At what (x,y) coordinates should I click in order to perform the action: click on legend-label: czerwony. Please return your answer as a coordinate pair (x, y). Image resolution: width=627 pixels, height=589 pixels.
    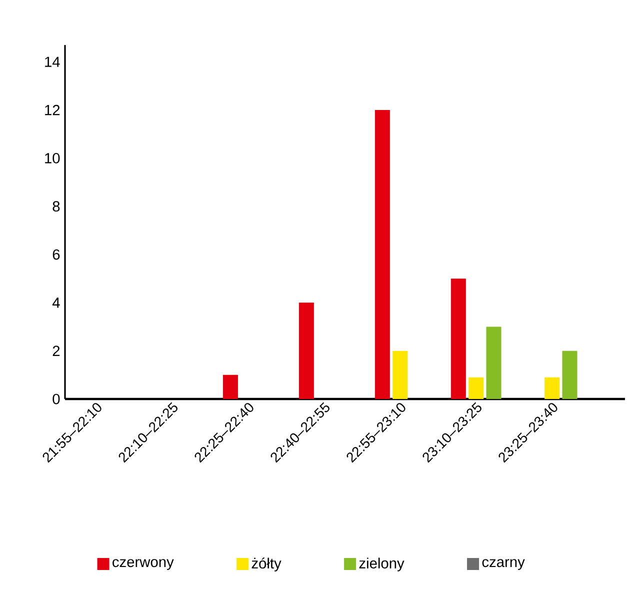
    Looking at the image, I should click on (143, 564).